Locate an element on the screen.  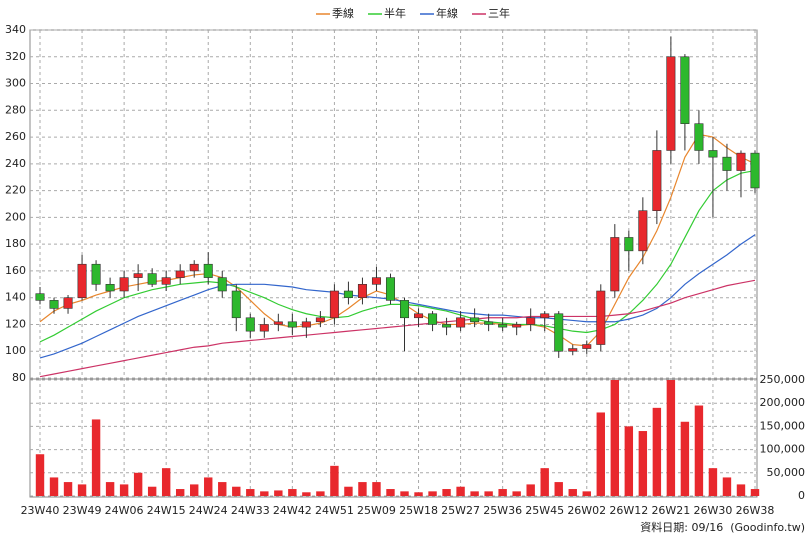
y-tick-label: 140 is located at coordinates (15, 297).